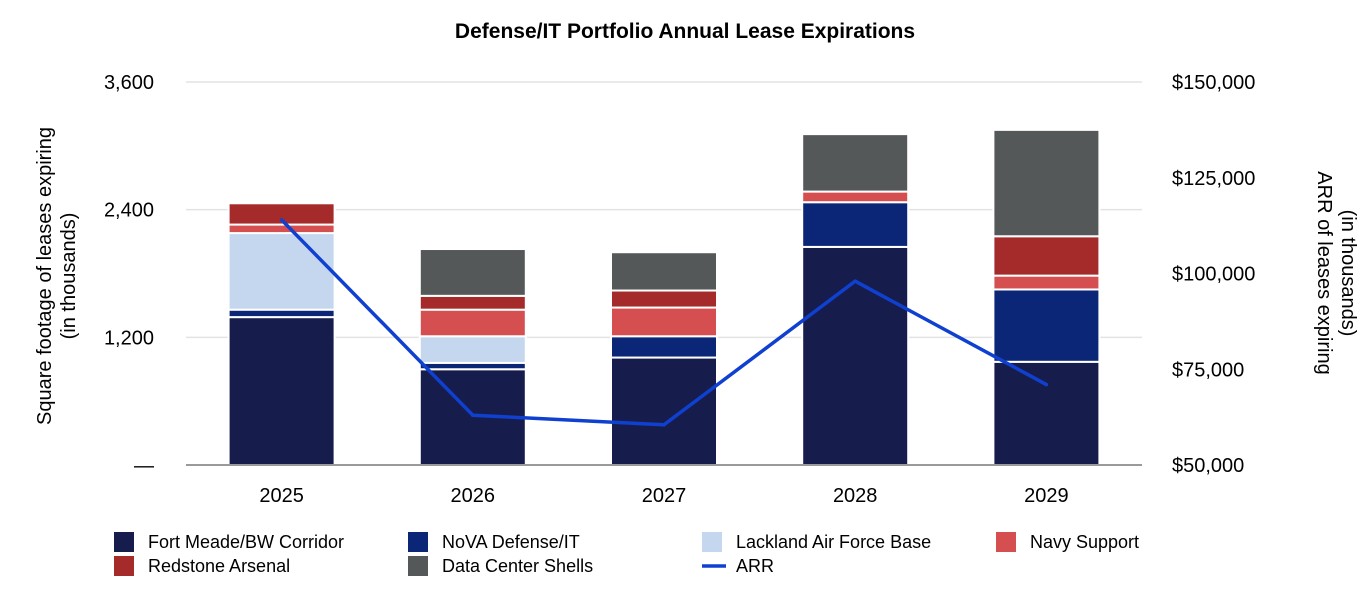 The image size is (1370, 590). What do you see at coordinates (281, 496) in the screenshot?
I see `x-tick-label-2025: 2025` at bounding box center [281, 496].